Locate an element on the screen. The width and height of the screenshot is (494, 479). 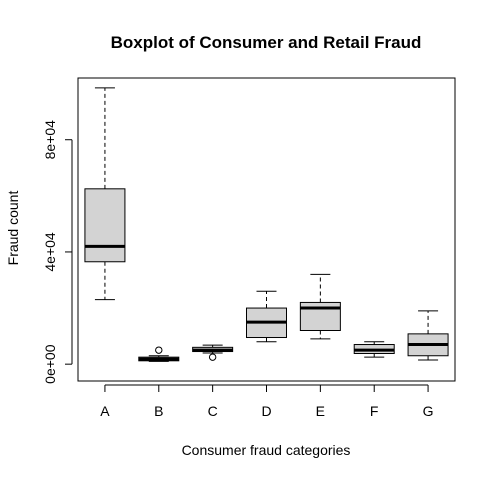
box-E is located at coordinates (320, 306).